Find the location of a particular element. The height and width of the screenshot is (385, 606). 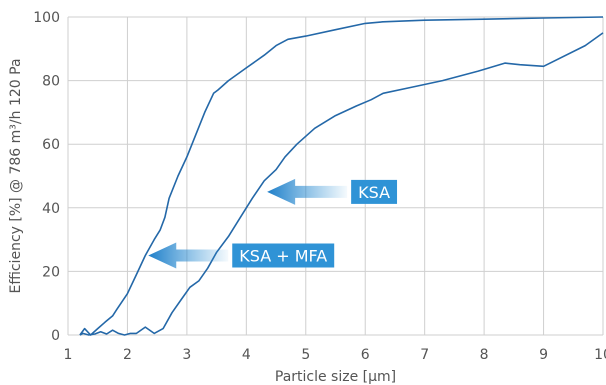

y-tick-label: 100 is located at coordinates (46, 18).